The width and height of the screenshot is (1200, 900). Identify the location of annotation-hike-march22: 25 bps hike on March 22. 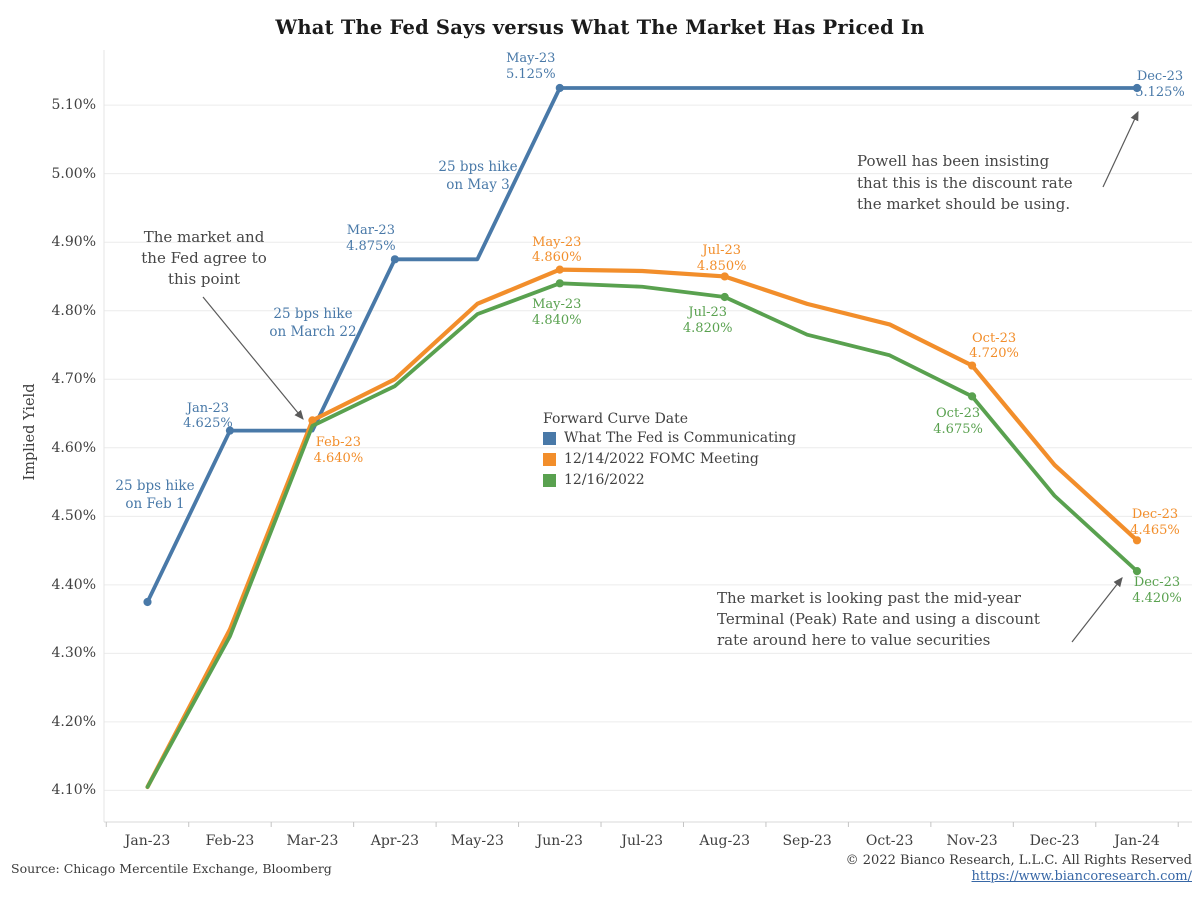
(313, 323).